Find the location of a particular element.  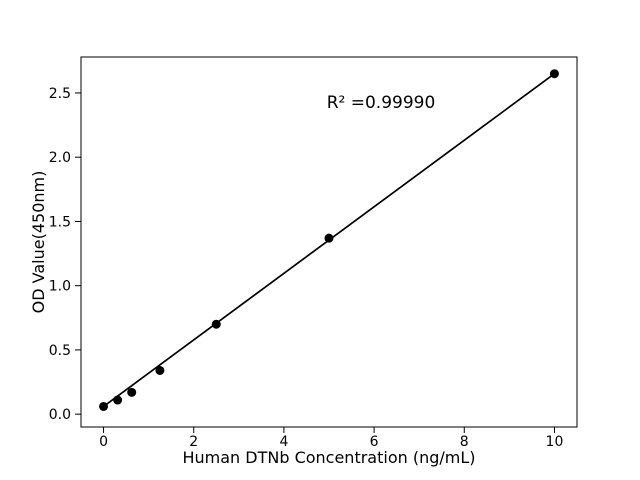

x-tick-label: 6 is located at coordinates (374, 442).